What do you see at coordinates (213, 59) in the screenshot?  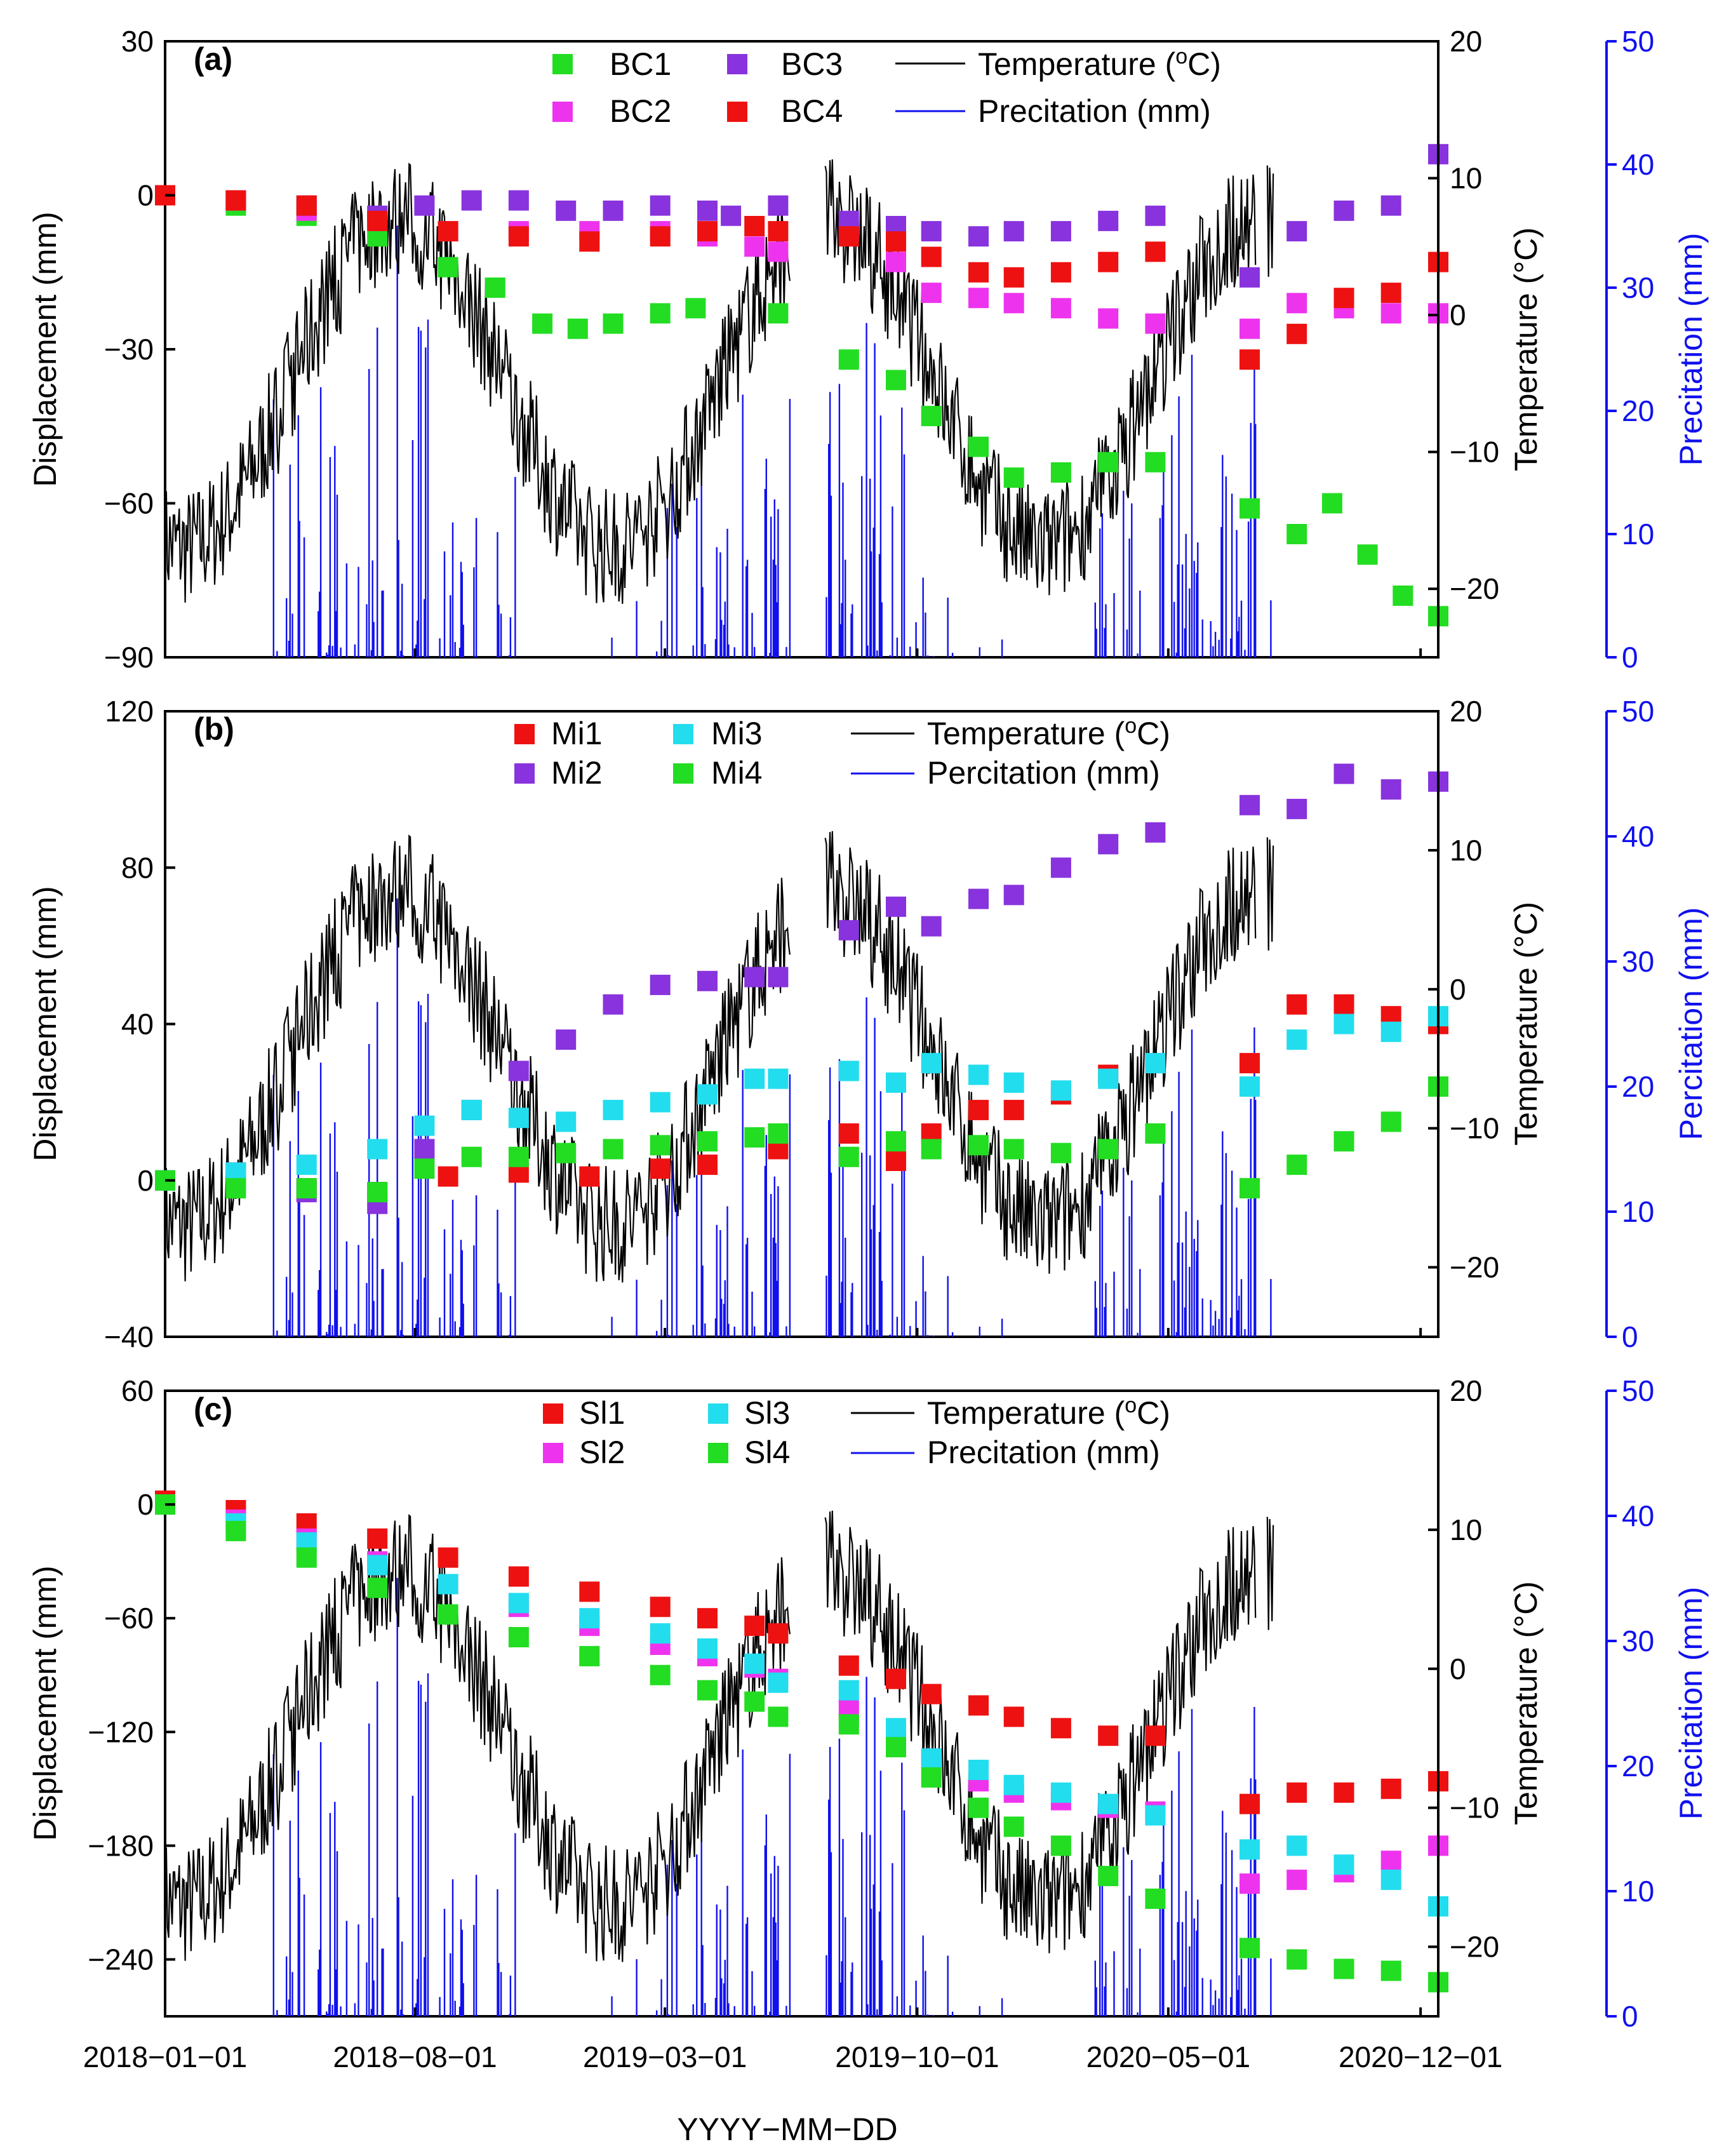 I see `panel-label-a: (a)` at bounding box center [213, 59].